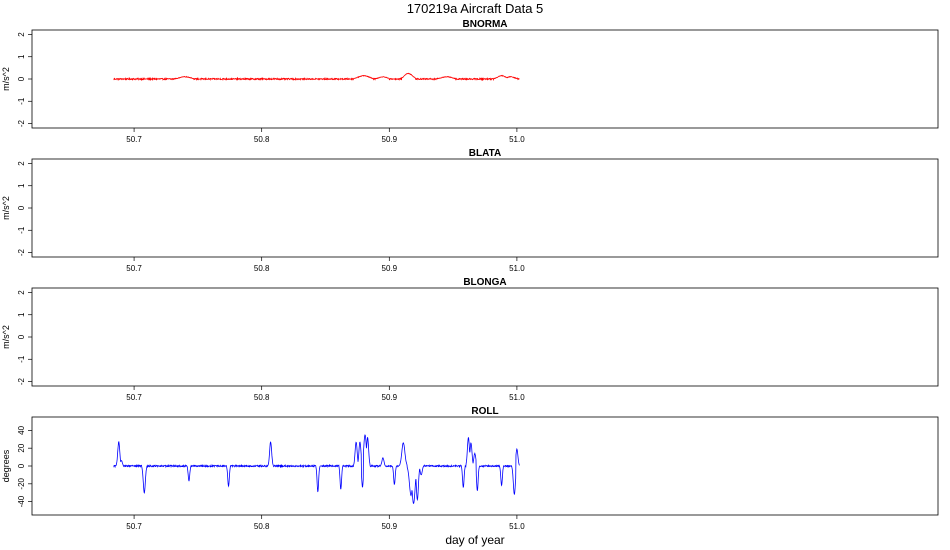  I want to click on y-tick-label: -40, so click(21, 501).